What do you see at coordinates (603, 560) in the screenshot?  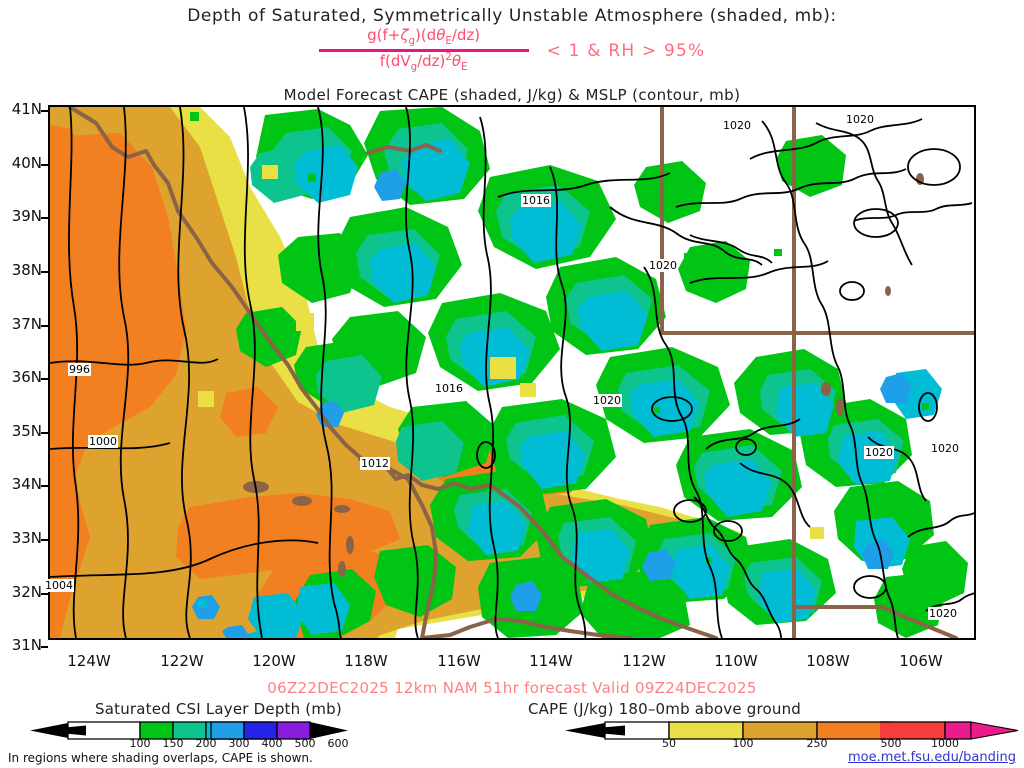 I see `border-az-ca` at bounding box center [603, 560].